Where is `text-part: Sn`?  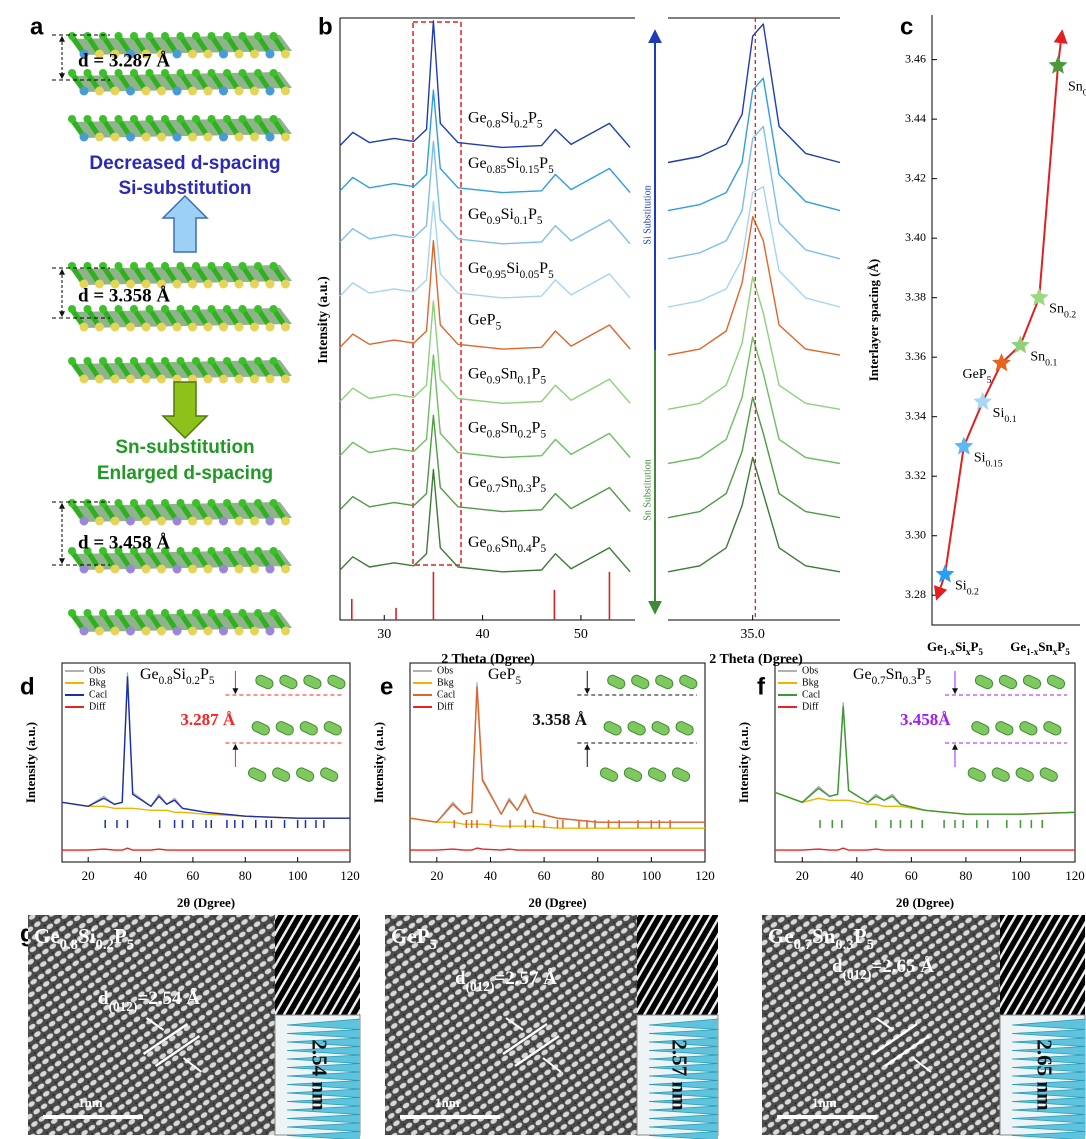 text-part: Sn is located at coordinates (509, 482).